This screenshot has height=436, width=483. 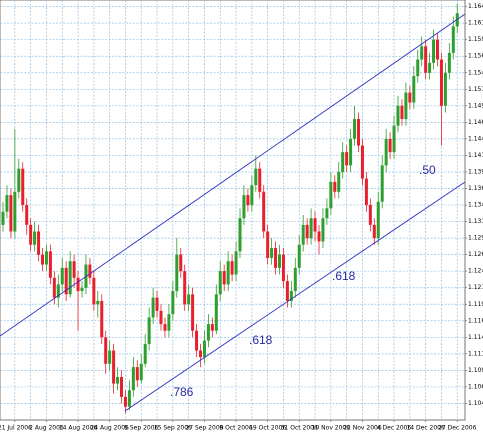 I want to click on y-tick-label: 1.1565, so click(x=475, y=56).